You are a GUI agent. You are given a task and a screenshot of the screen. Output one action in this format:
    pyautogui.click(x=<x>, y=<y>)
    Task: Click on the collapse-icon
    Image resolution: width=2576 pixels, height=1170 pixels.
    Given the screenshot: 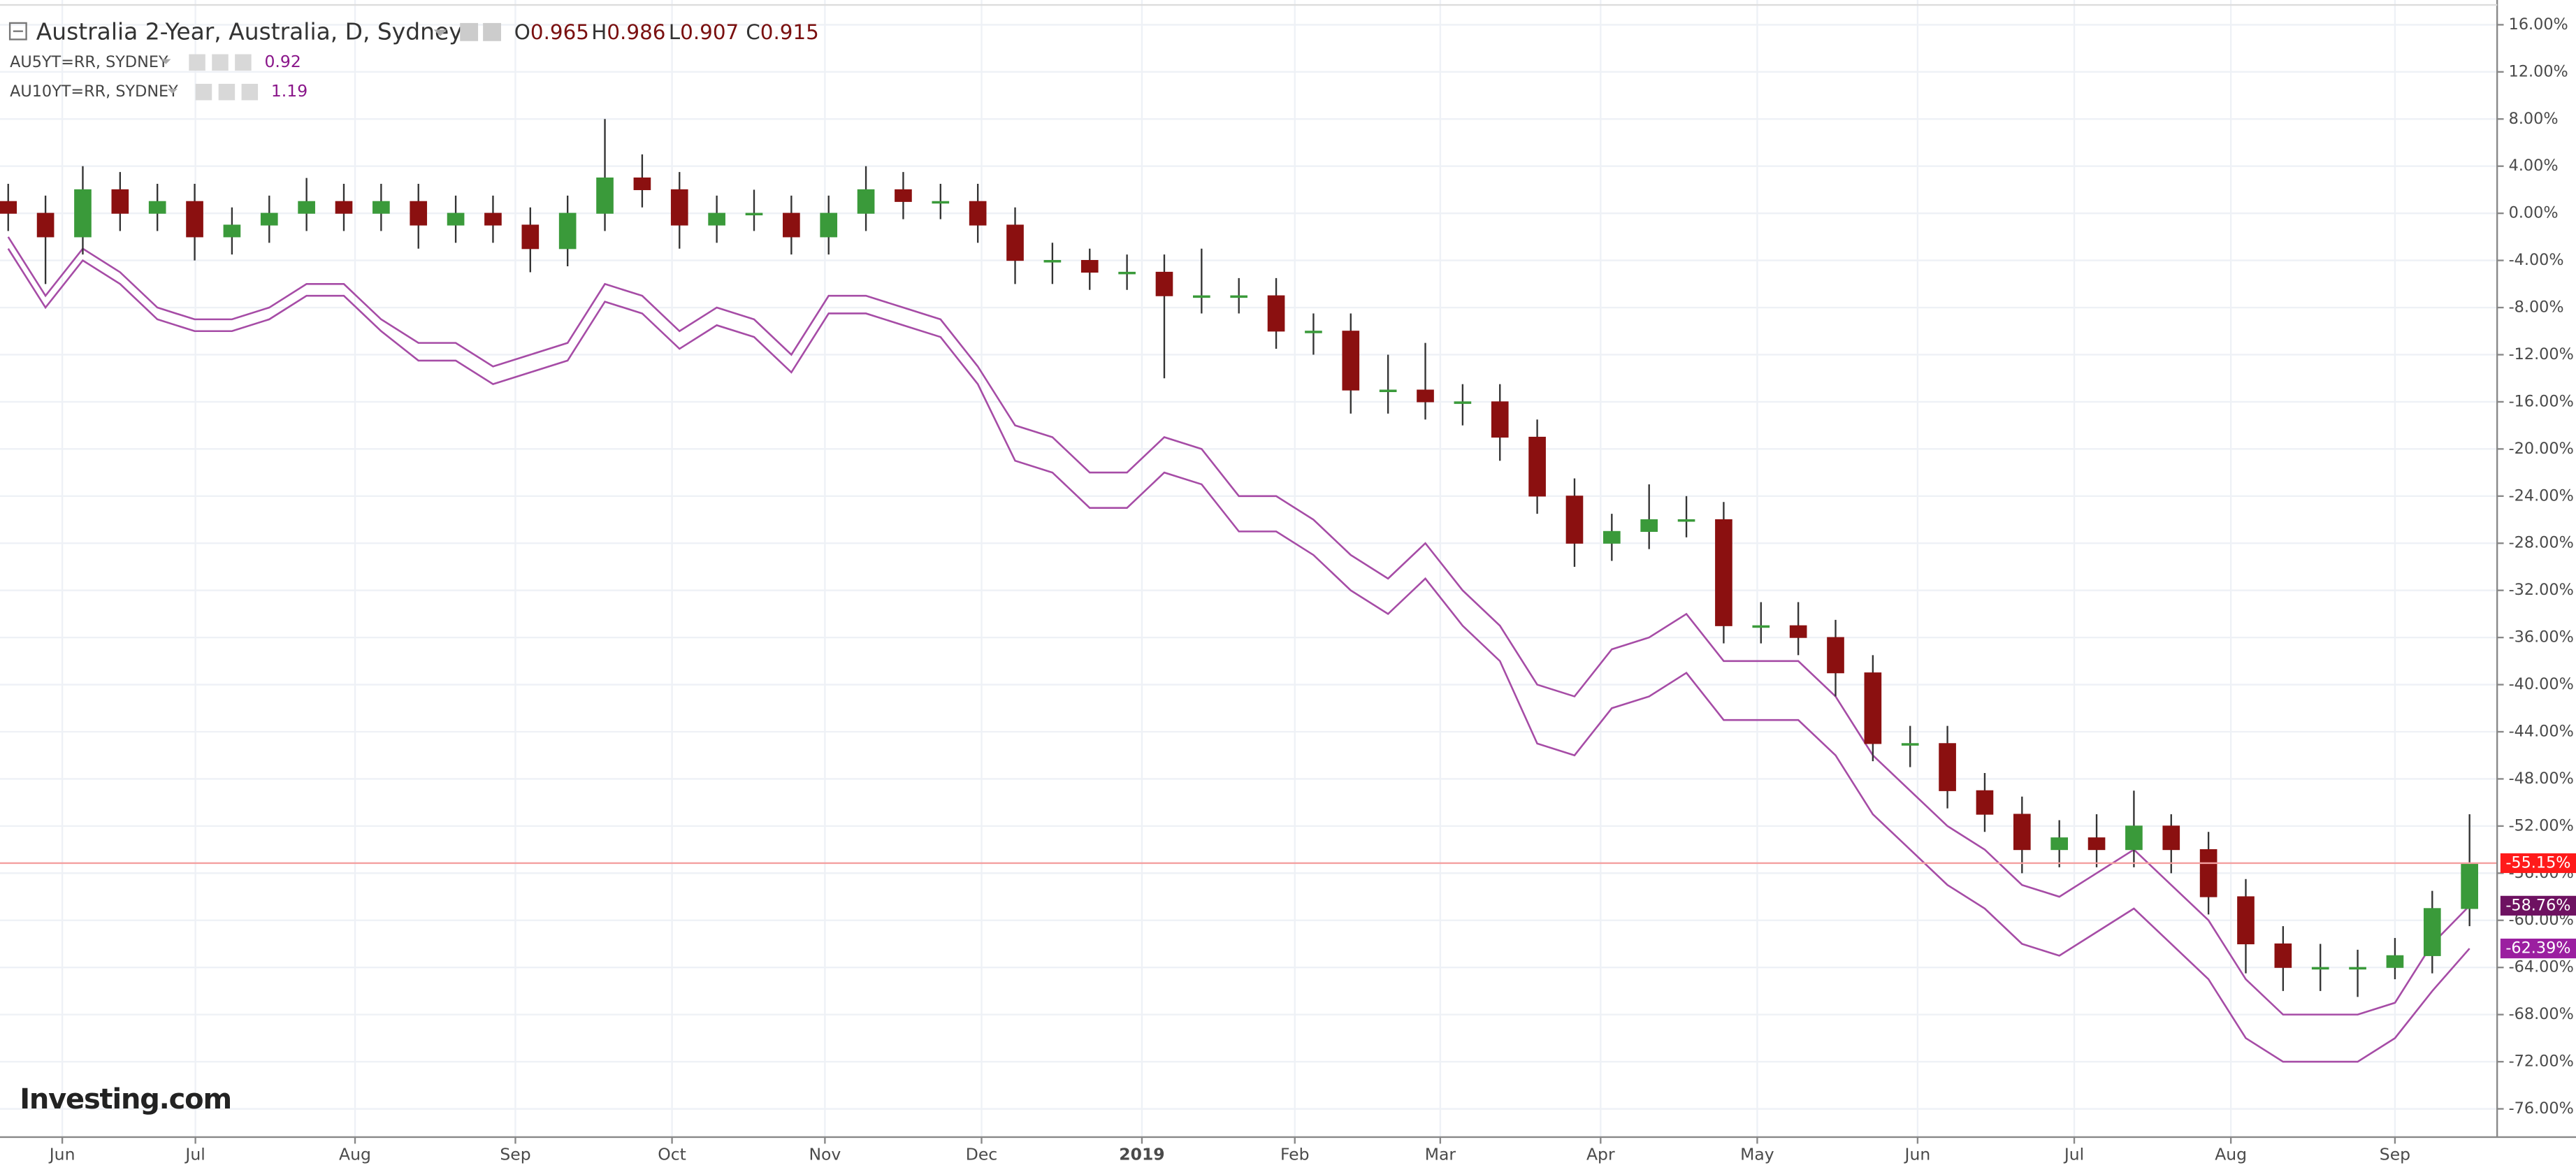 What is the action you would take?
    pyautogui.click(x=17, y=32)
    